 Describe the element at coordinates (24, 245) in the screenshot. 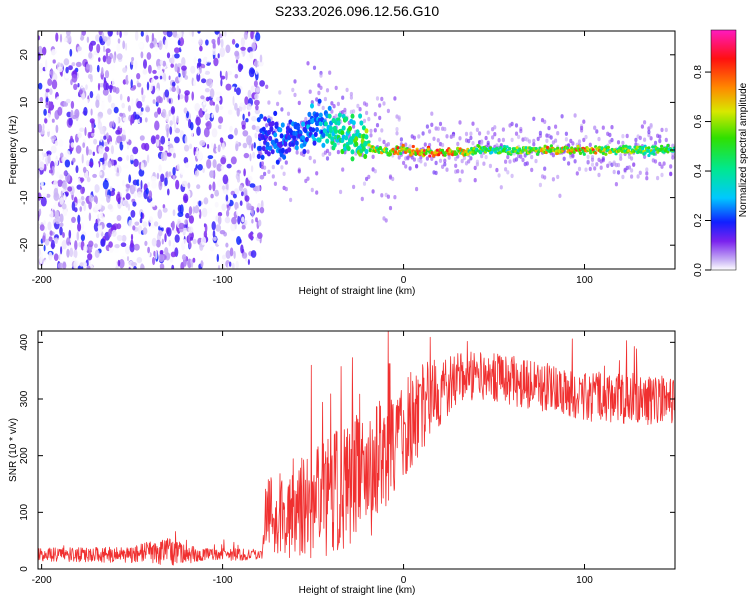

I see `spectrogram-y-tick-label: -20` at that location.